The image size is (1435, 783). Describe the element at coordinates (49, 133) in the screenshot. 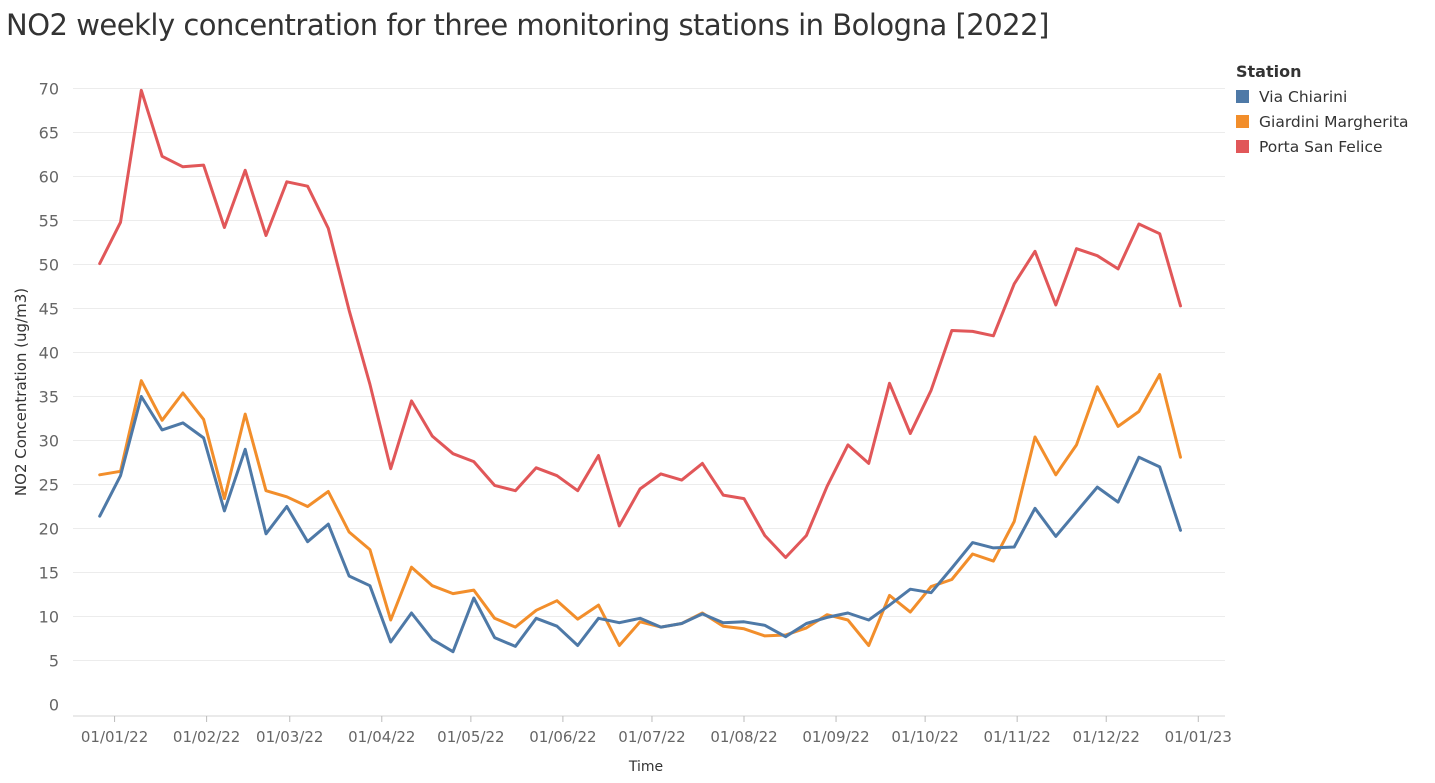

I see `y-tick-label: 65` at that location.